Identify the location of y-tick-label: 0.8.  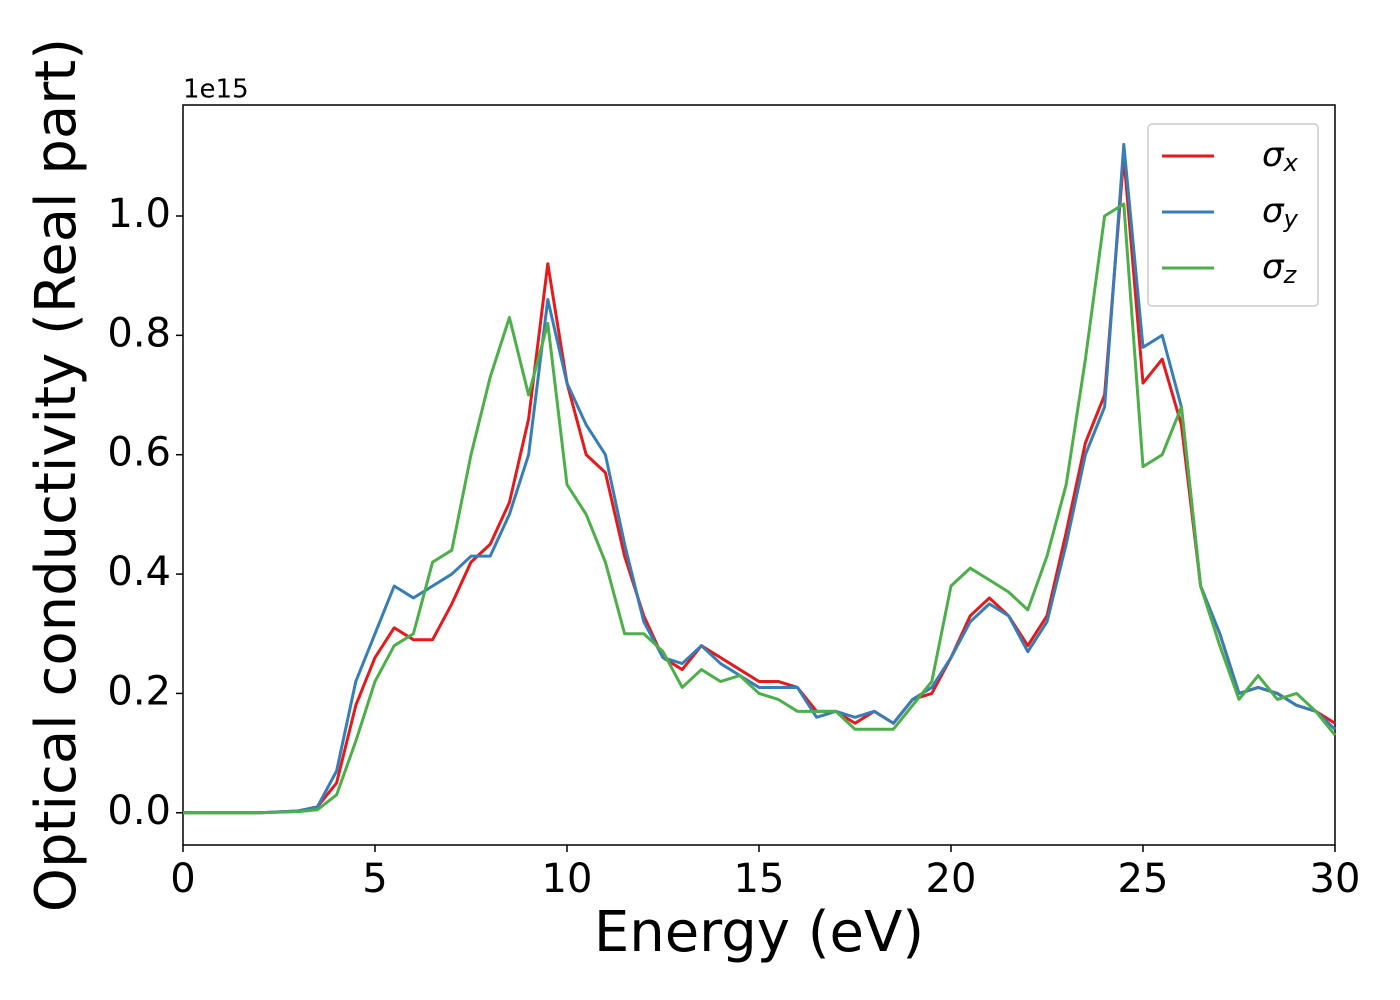
(139, 333).